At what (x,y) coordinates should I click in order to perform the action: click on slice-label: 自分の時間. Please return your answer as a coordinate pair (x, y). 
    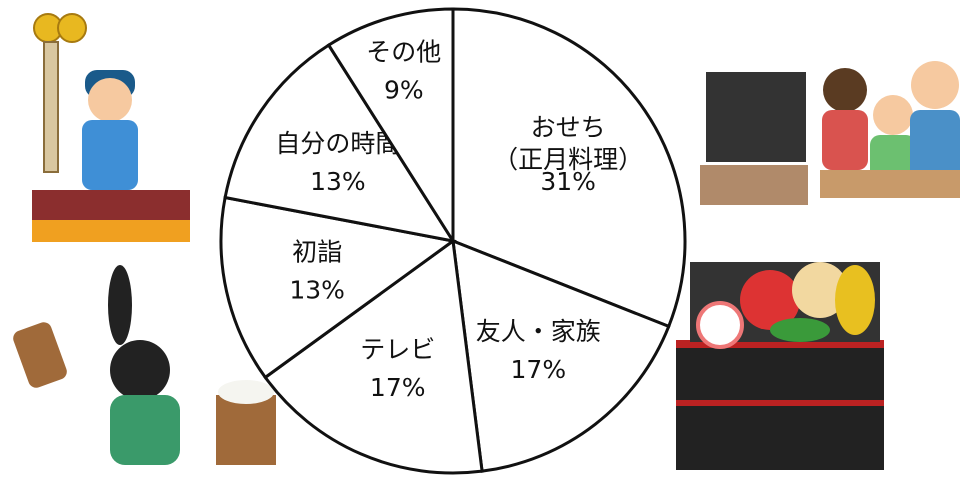
    Looking at the image, I should click on (337, 143).